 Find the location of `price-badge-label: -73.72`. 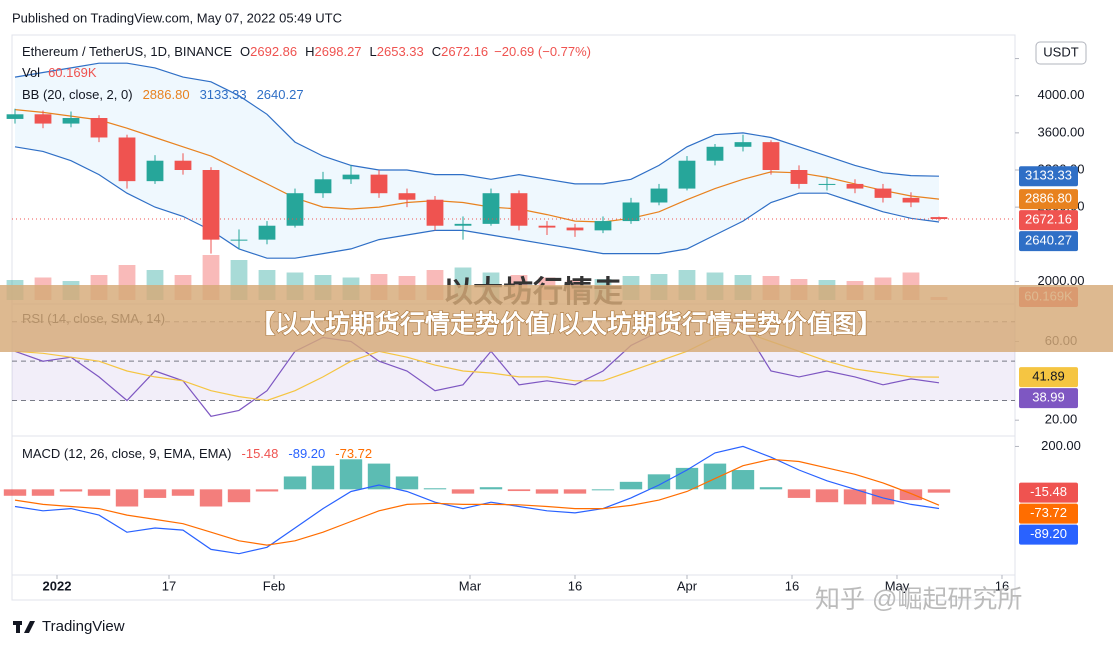

price-badge-label: -73.72 is located at coordinates (1048, 512).